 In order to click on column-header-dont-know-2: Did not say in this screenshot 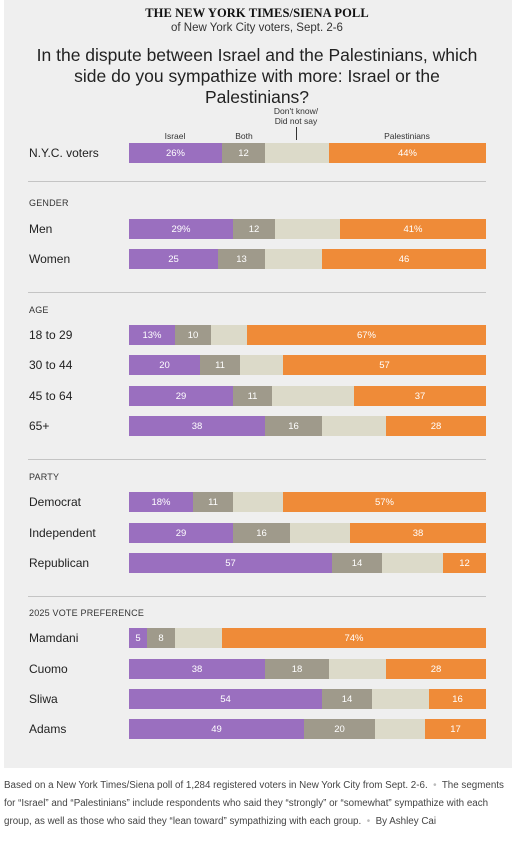, I will do `click(296, 121)`.